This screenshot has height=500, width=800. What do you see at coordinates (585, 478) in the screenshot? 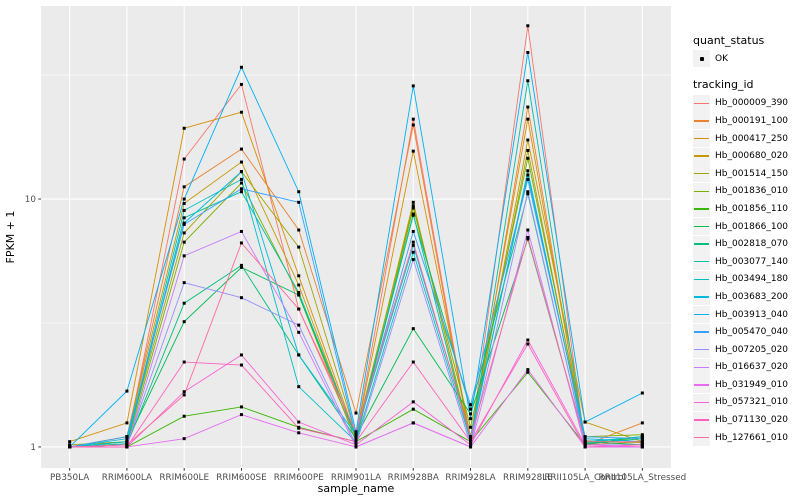
I see `x-tick-label: RRII105LA_Control` at bounding box center [585, 478].